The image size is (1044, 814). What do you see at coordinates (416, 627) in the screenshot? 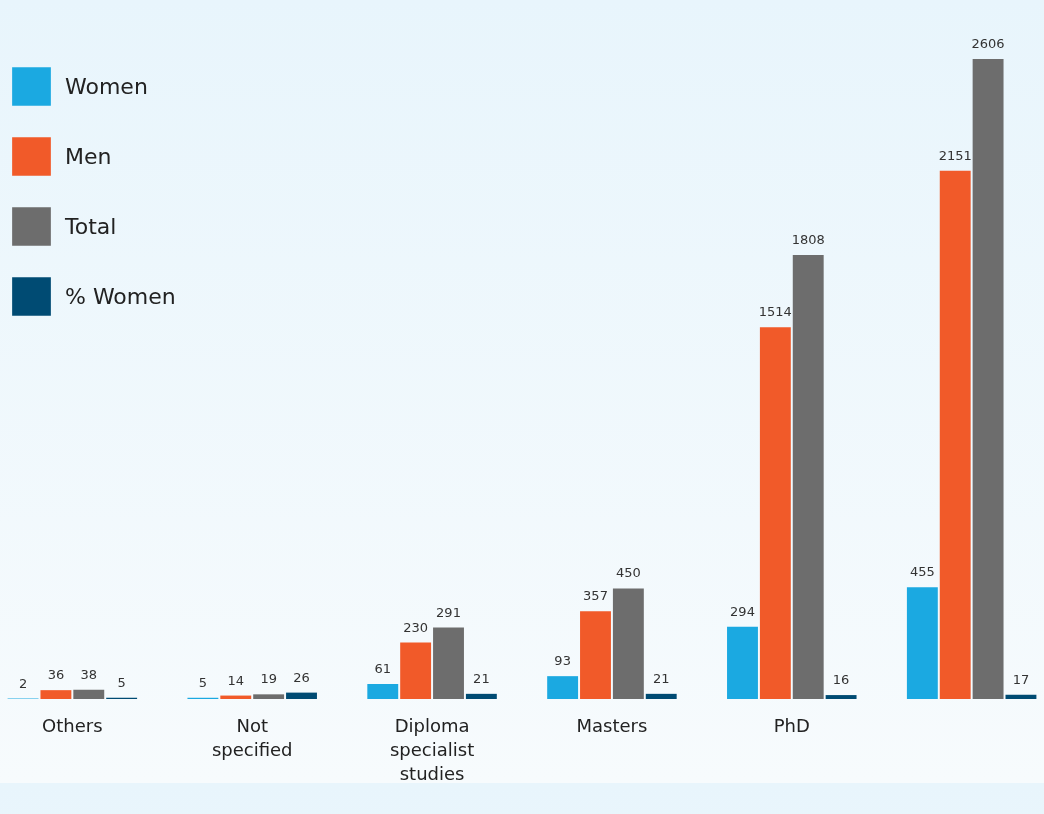
I see `data-label: 230` at bounding box center [416, 627].